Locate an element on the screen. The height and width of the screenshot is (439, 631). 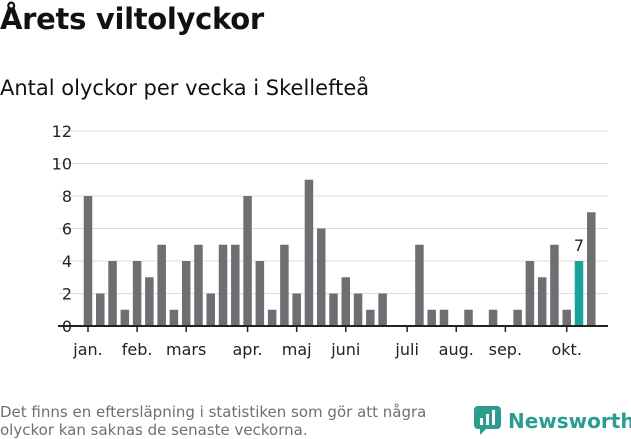
x-tick-label: mars is located at coordinates (186, 349).